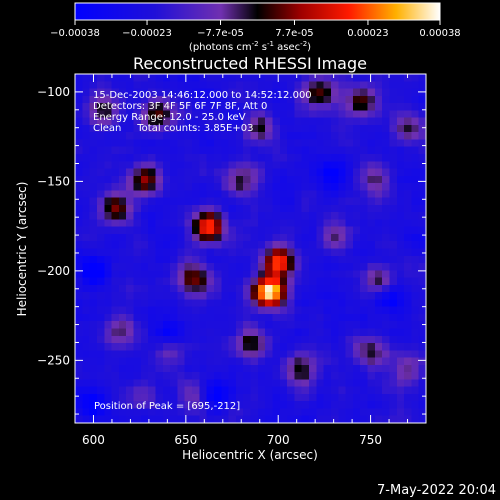  What do you see at coordinates (439, 33) in the screenshot?
I see `colorbar-tick-label: 0.00038` at bounding box center [439, 33].